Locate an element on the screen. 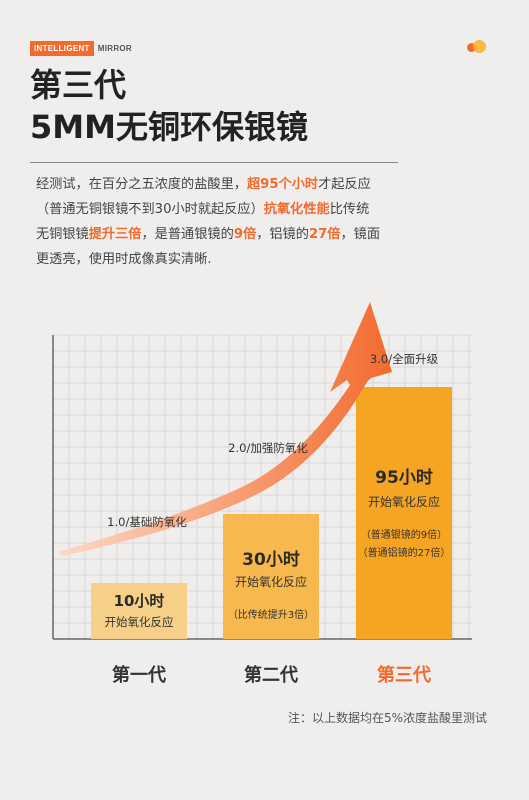 The height and width of the screenshot is (800, 529). title-line-2: 5MM无铜环保银镜 is located at coordinates (169, 127).